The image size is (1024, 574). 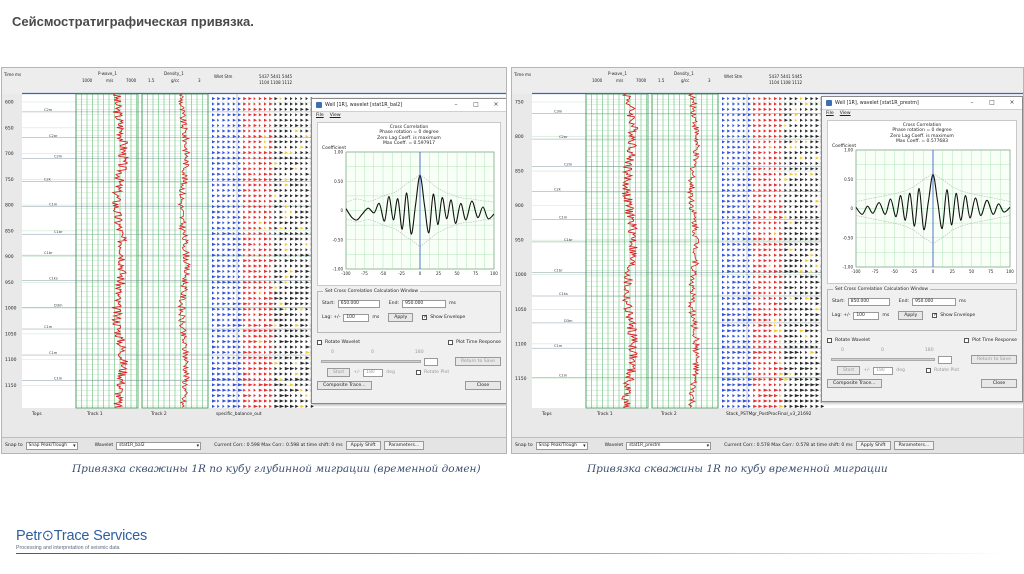 What do you see at coordinates (521, 344) in the screenshot?
I see `time-tick-label: 1100` at bounding box center [521, 344].